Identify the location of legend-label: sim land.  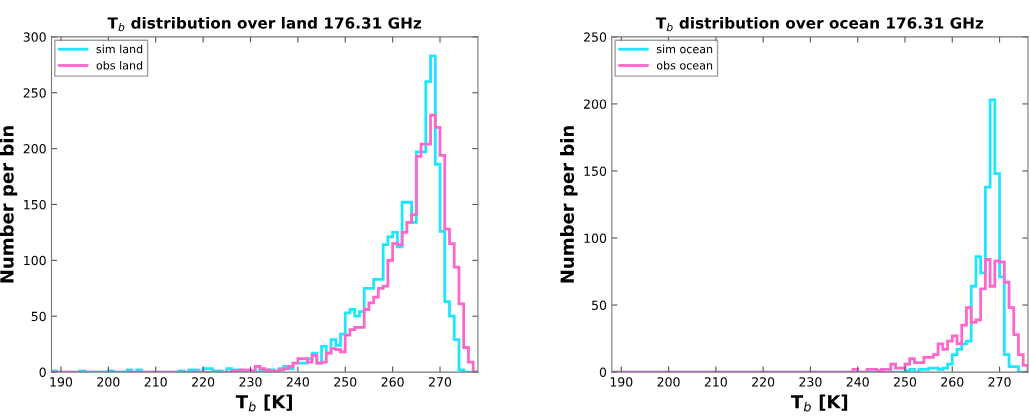
(119, 49).